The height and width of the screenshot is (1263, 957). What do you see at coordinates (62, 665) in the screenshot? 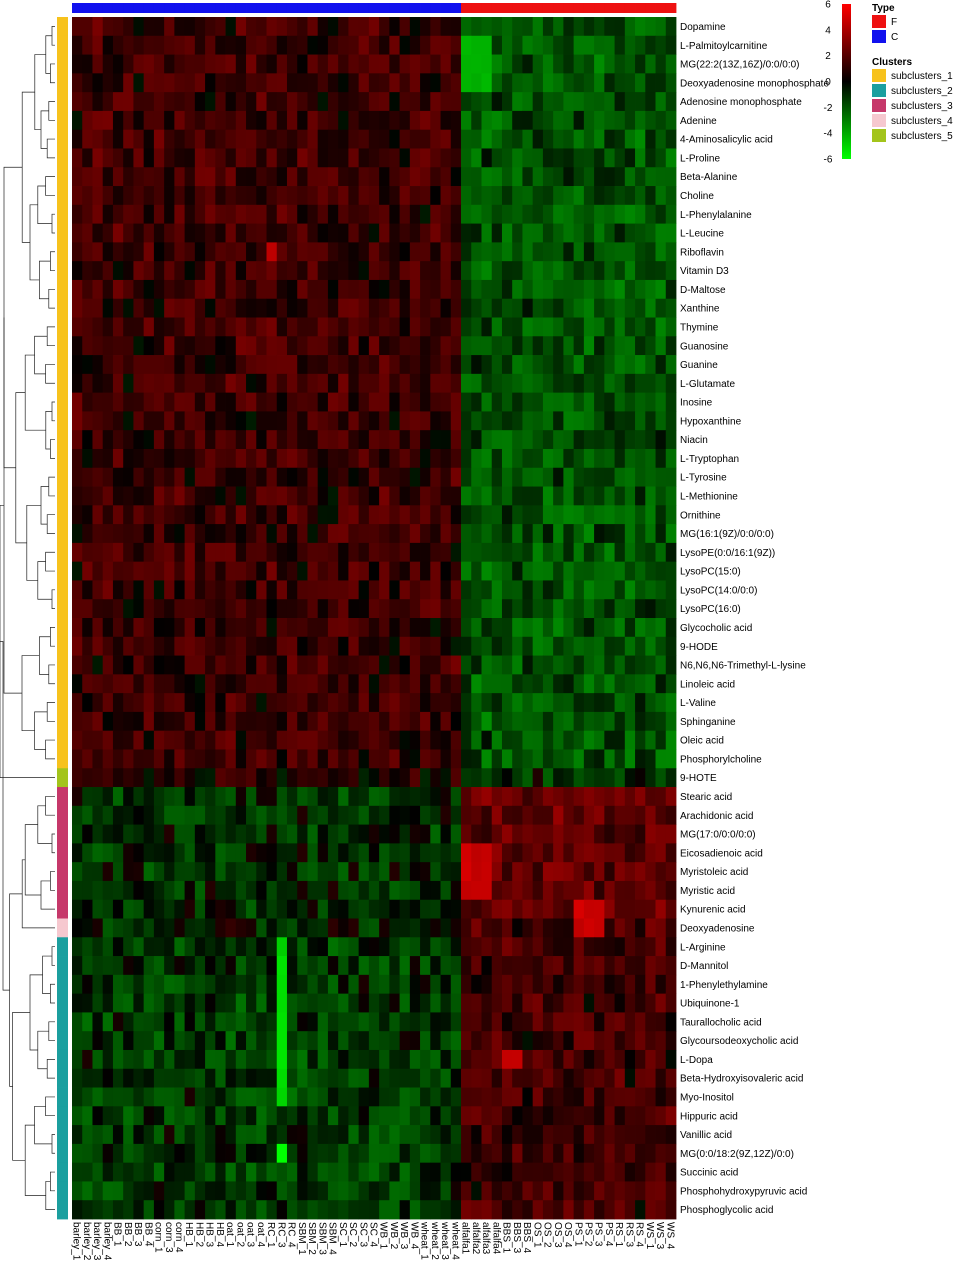
I see `cluster-bar-n6-n6-n6-trimethyl-l-lysine` at bounding box center [62, 665].